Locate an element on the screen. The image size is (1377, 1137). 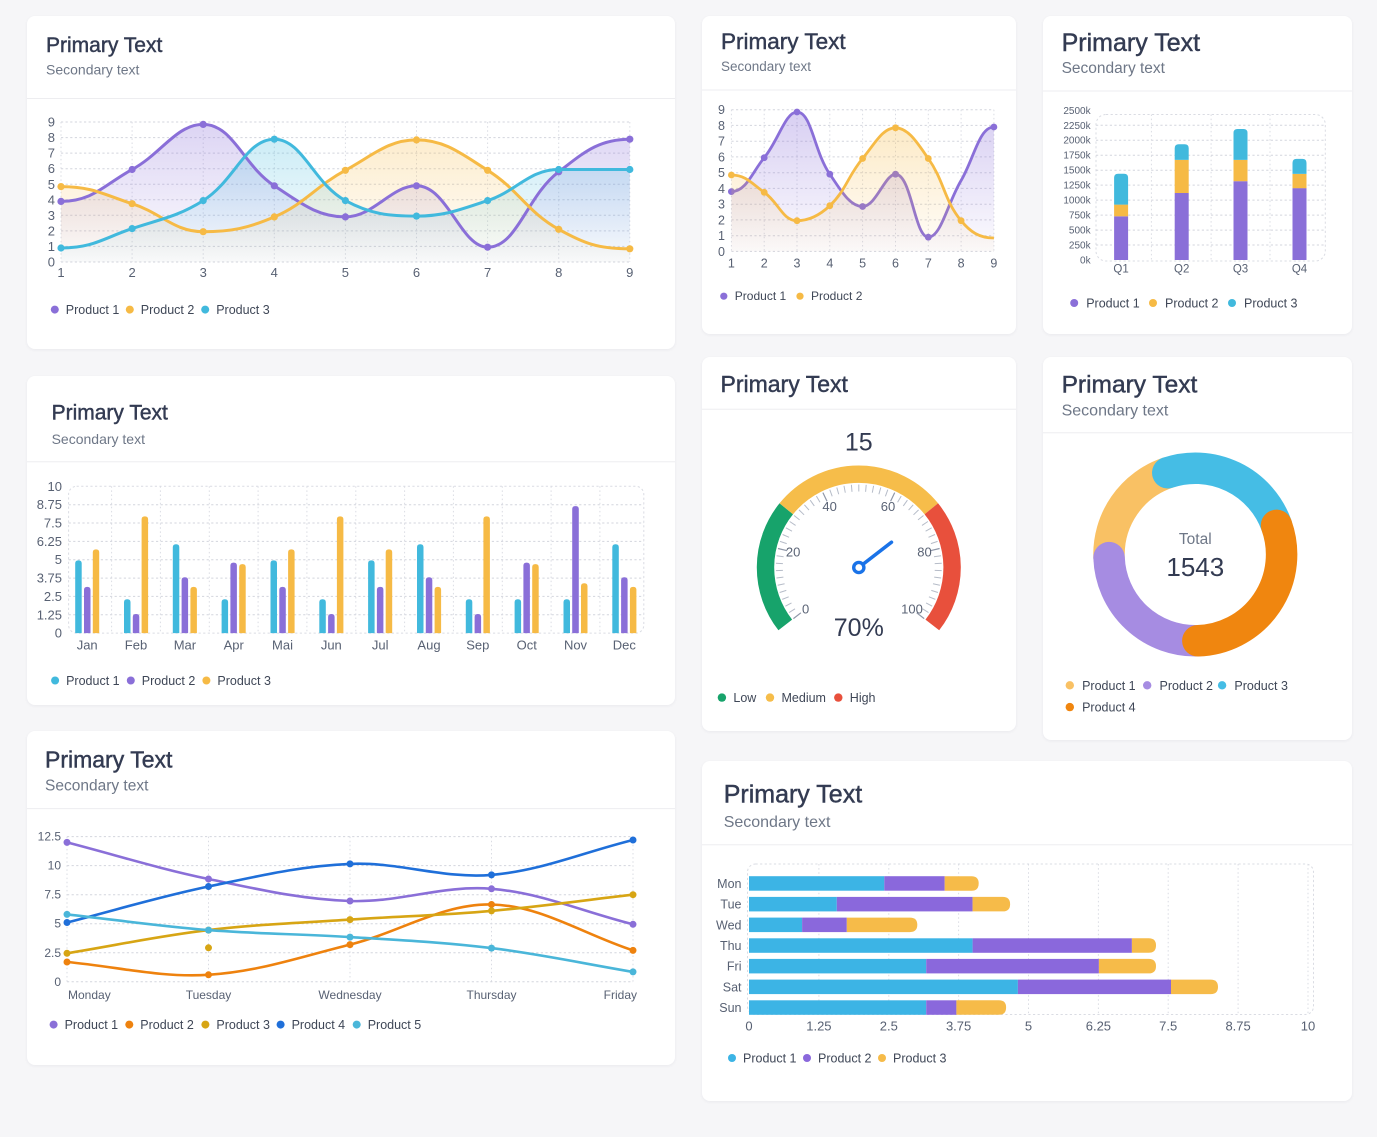
svg-text: 250k is located at coordinates (1080, 246).